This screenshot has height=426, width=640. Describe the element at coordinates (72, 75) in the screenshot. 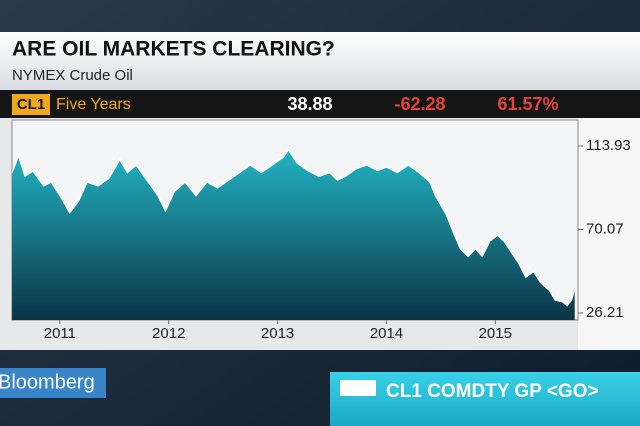

I see `subtitle: NYMEX Crude Oil` at that location.